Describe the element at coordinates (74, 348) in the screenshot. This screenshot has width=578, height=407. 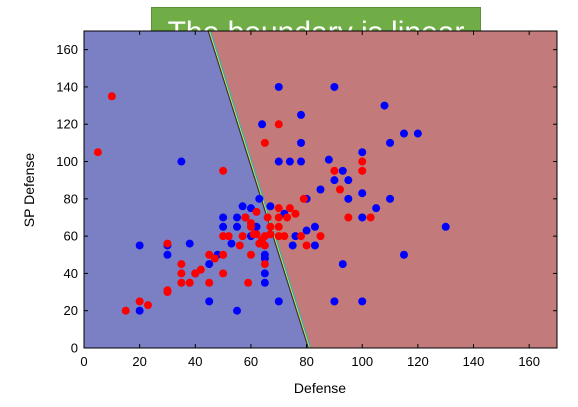
I see `y-tick-label: 0` at that location.